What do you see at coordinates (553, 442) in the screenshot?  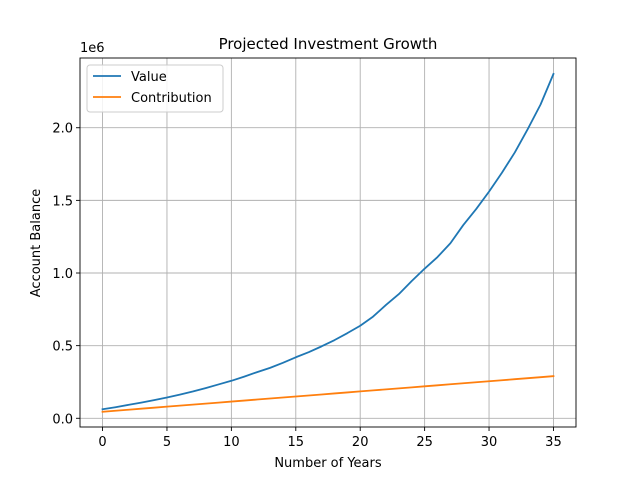 I see `x-tick-label: 35` at bounding box center [553, 442].